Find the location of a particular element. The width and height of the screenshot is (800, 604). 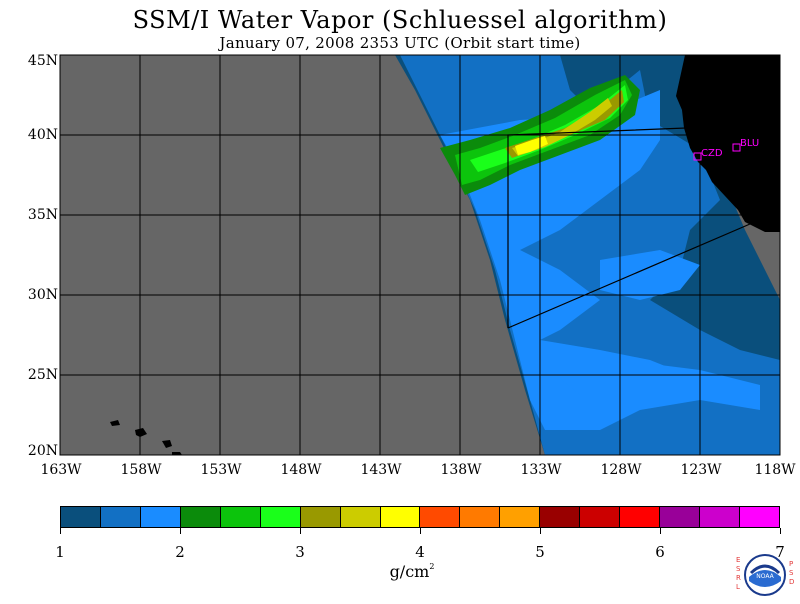

lon-label-143w: 143W is located at coordinates (381, 470).